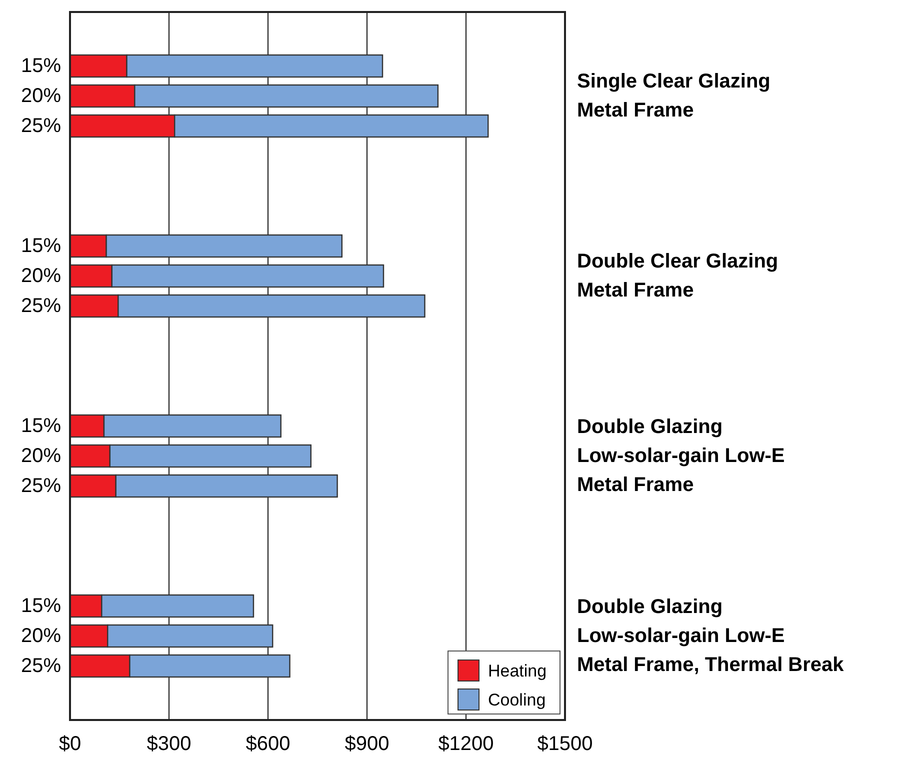  I want to click on legend-label: Heating, so click(517, 671).